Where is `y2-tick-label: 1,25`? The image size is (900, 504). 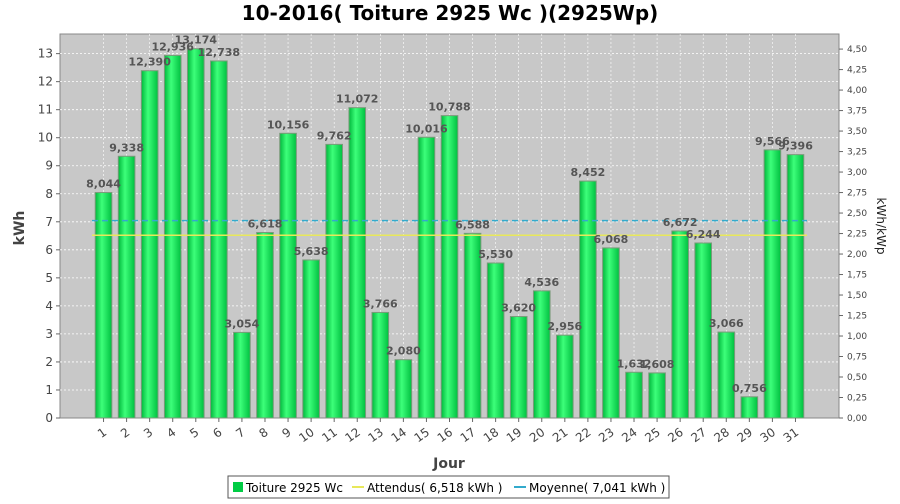
y2-tick-label: 1,25 is located at coordinates (857, 317).